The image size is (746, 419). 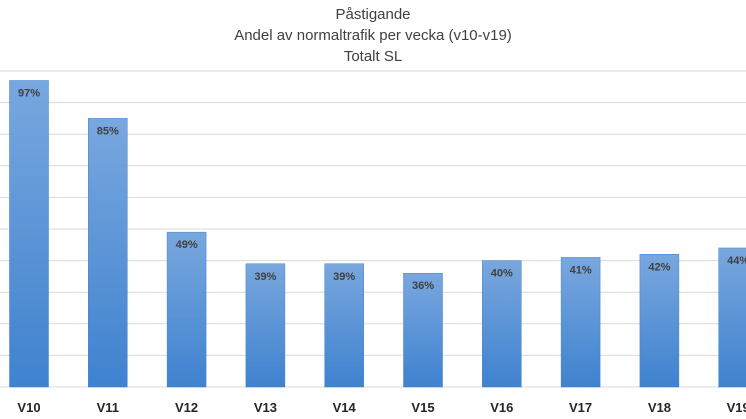 What do you see at coordinates (108, 253) in the screenshot?
I see `bar-v11` at bounding box center [108, 253].